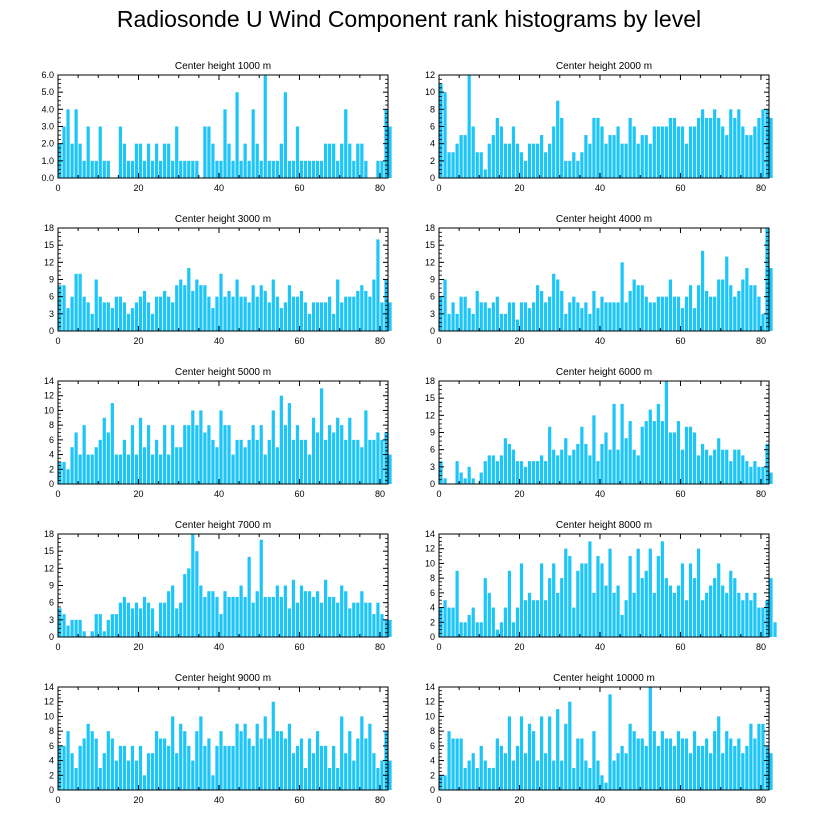 The image size is (818, 824). Describe the element at coordinates (604, 372) in the screenshot. I see `panel-title: Center height 6000 m` at that location.